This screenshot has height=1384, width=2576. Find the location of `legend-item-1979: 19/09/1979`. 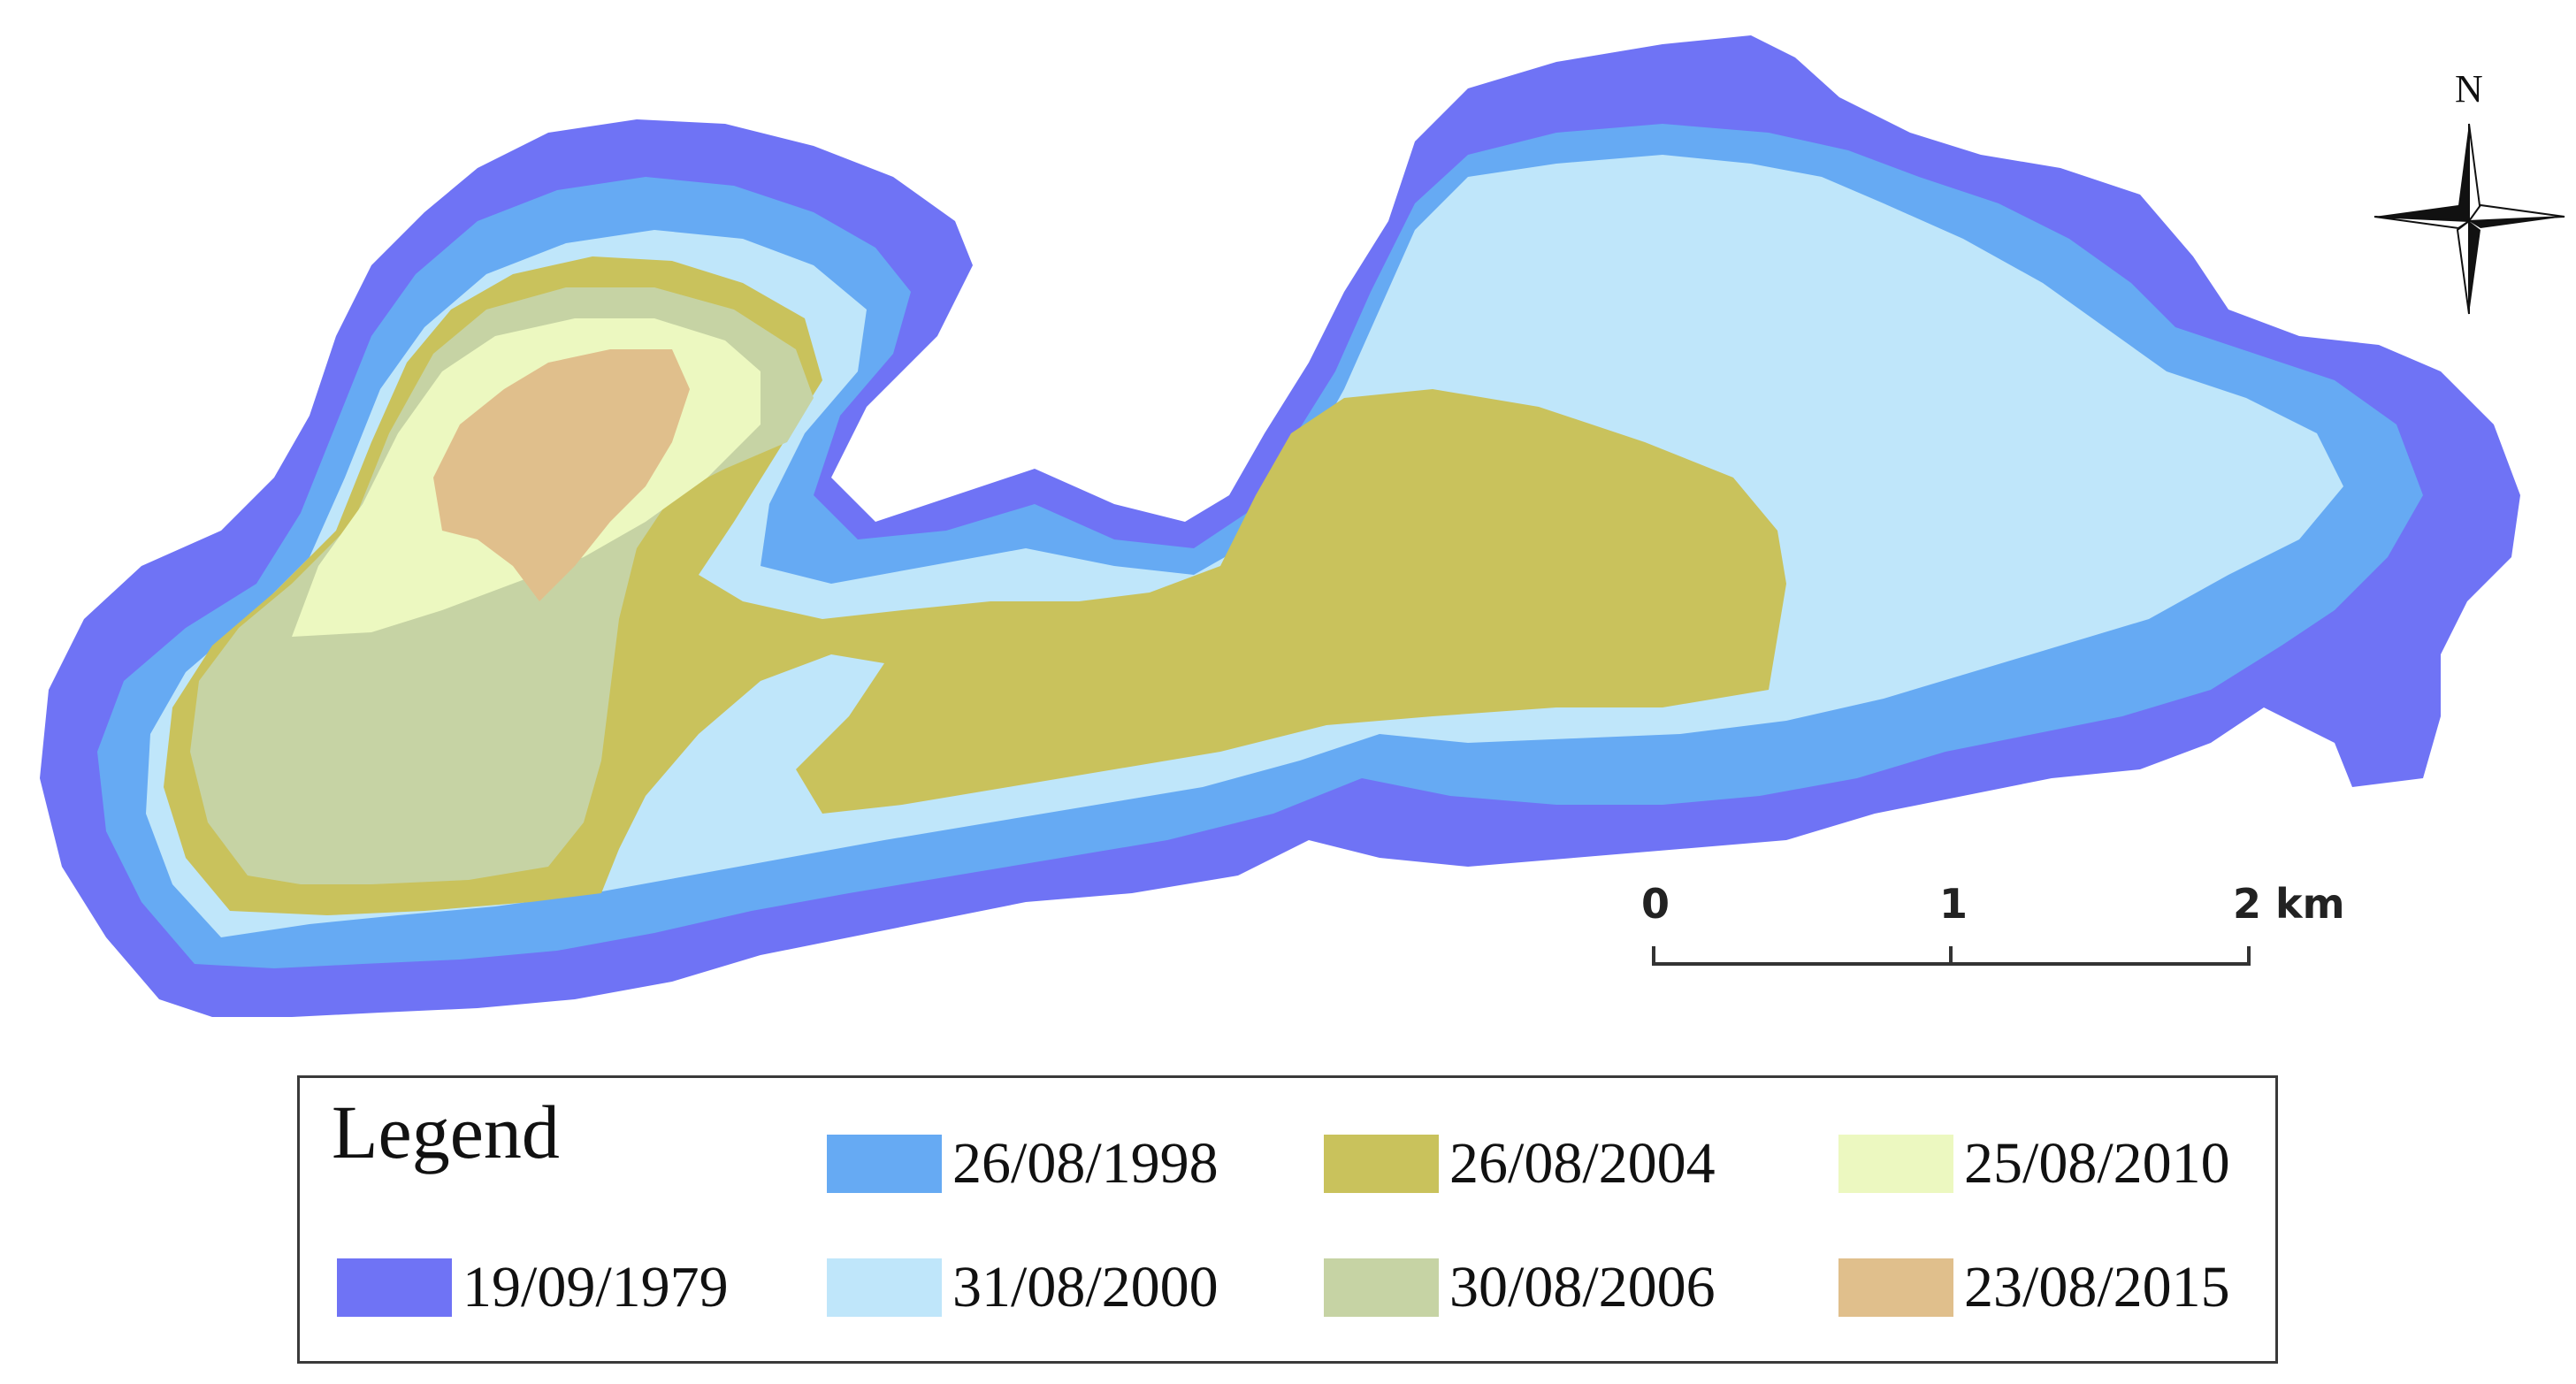

legend-item-1979: 19/09/1979 is located at coordinates (533, 1287).